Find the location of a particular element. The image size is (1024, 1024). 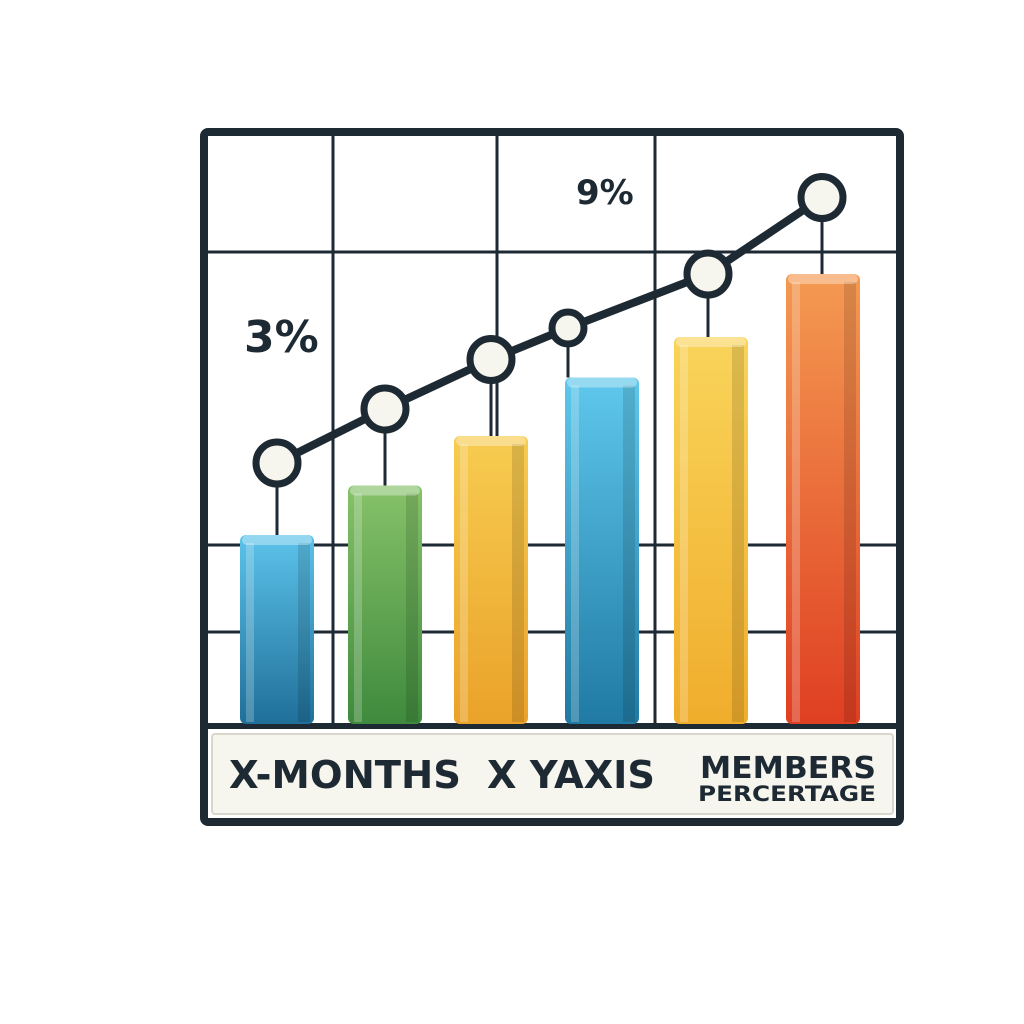

footer-band is located at coordinates (552, 774).